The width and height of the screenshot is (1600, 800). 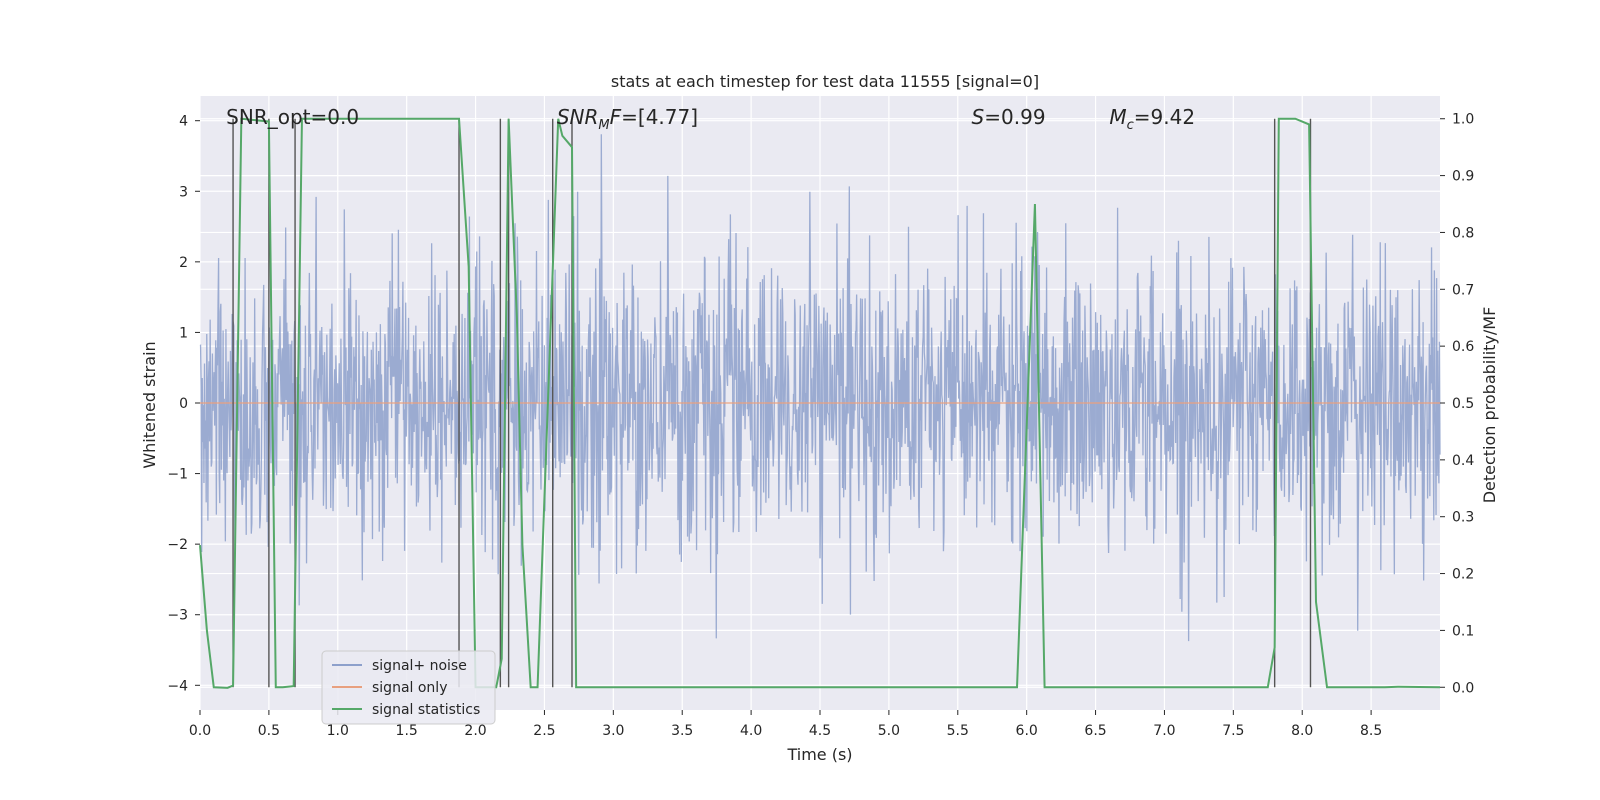 I want to click on annotation-layer: SNR_opt=0.0 SNRMF=[4.77] S=0.99 Mc=9.42, so click(x=710, y=119).